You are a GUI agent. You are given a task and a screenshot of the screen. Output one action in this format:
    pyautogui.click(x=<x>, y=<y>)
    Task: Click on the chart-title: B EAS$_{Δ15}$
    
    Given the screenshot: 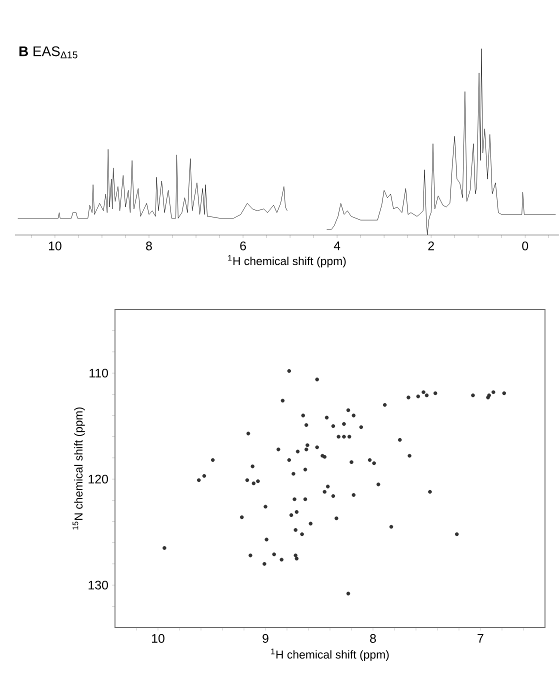 What is the action you would take?
    pyautogui.click(x=48, y=52)
    